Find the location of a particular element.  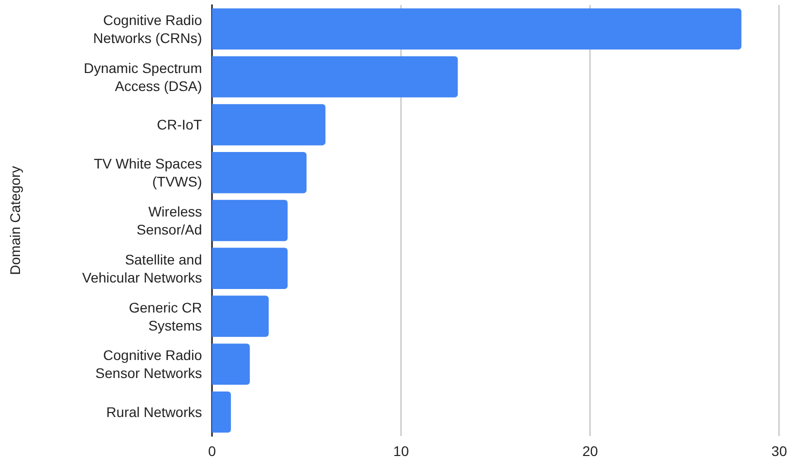

y-tick-label: TV White Spaces (TVWS) is located at coordinates (148, 173).